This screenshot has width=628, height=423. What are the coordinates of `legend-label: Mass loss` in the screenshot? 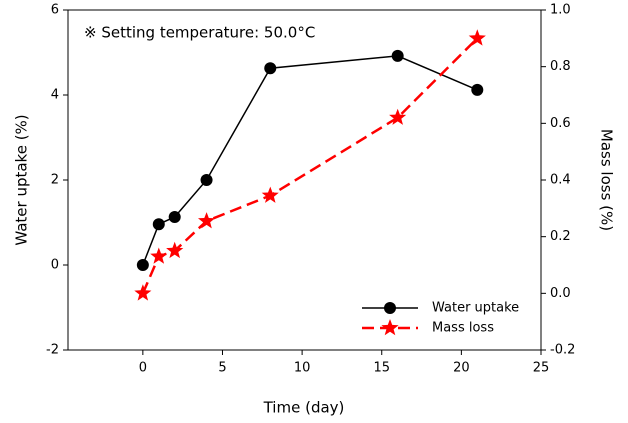 It's located at (463, 328).